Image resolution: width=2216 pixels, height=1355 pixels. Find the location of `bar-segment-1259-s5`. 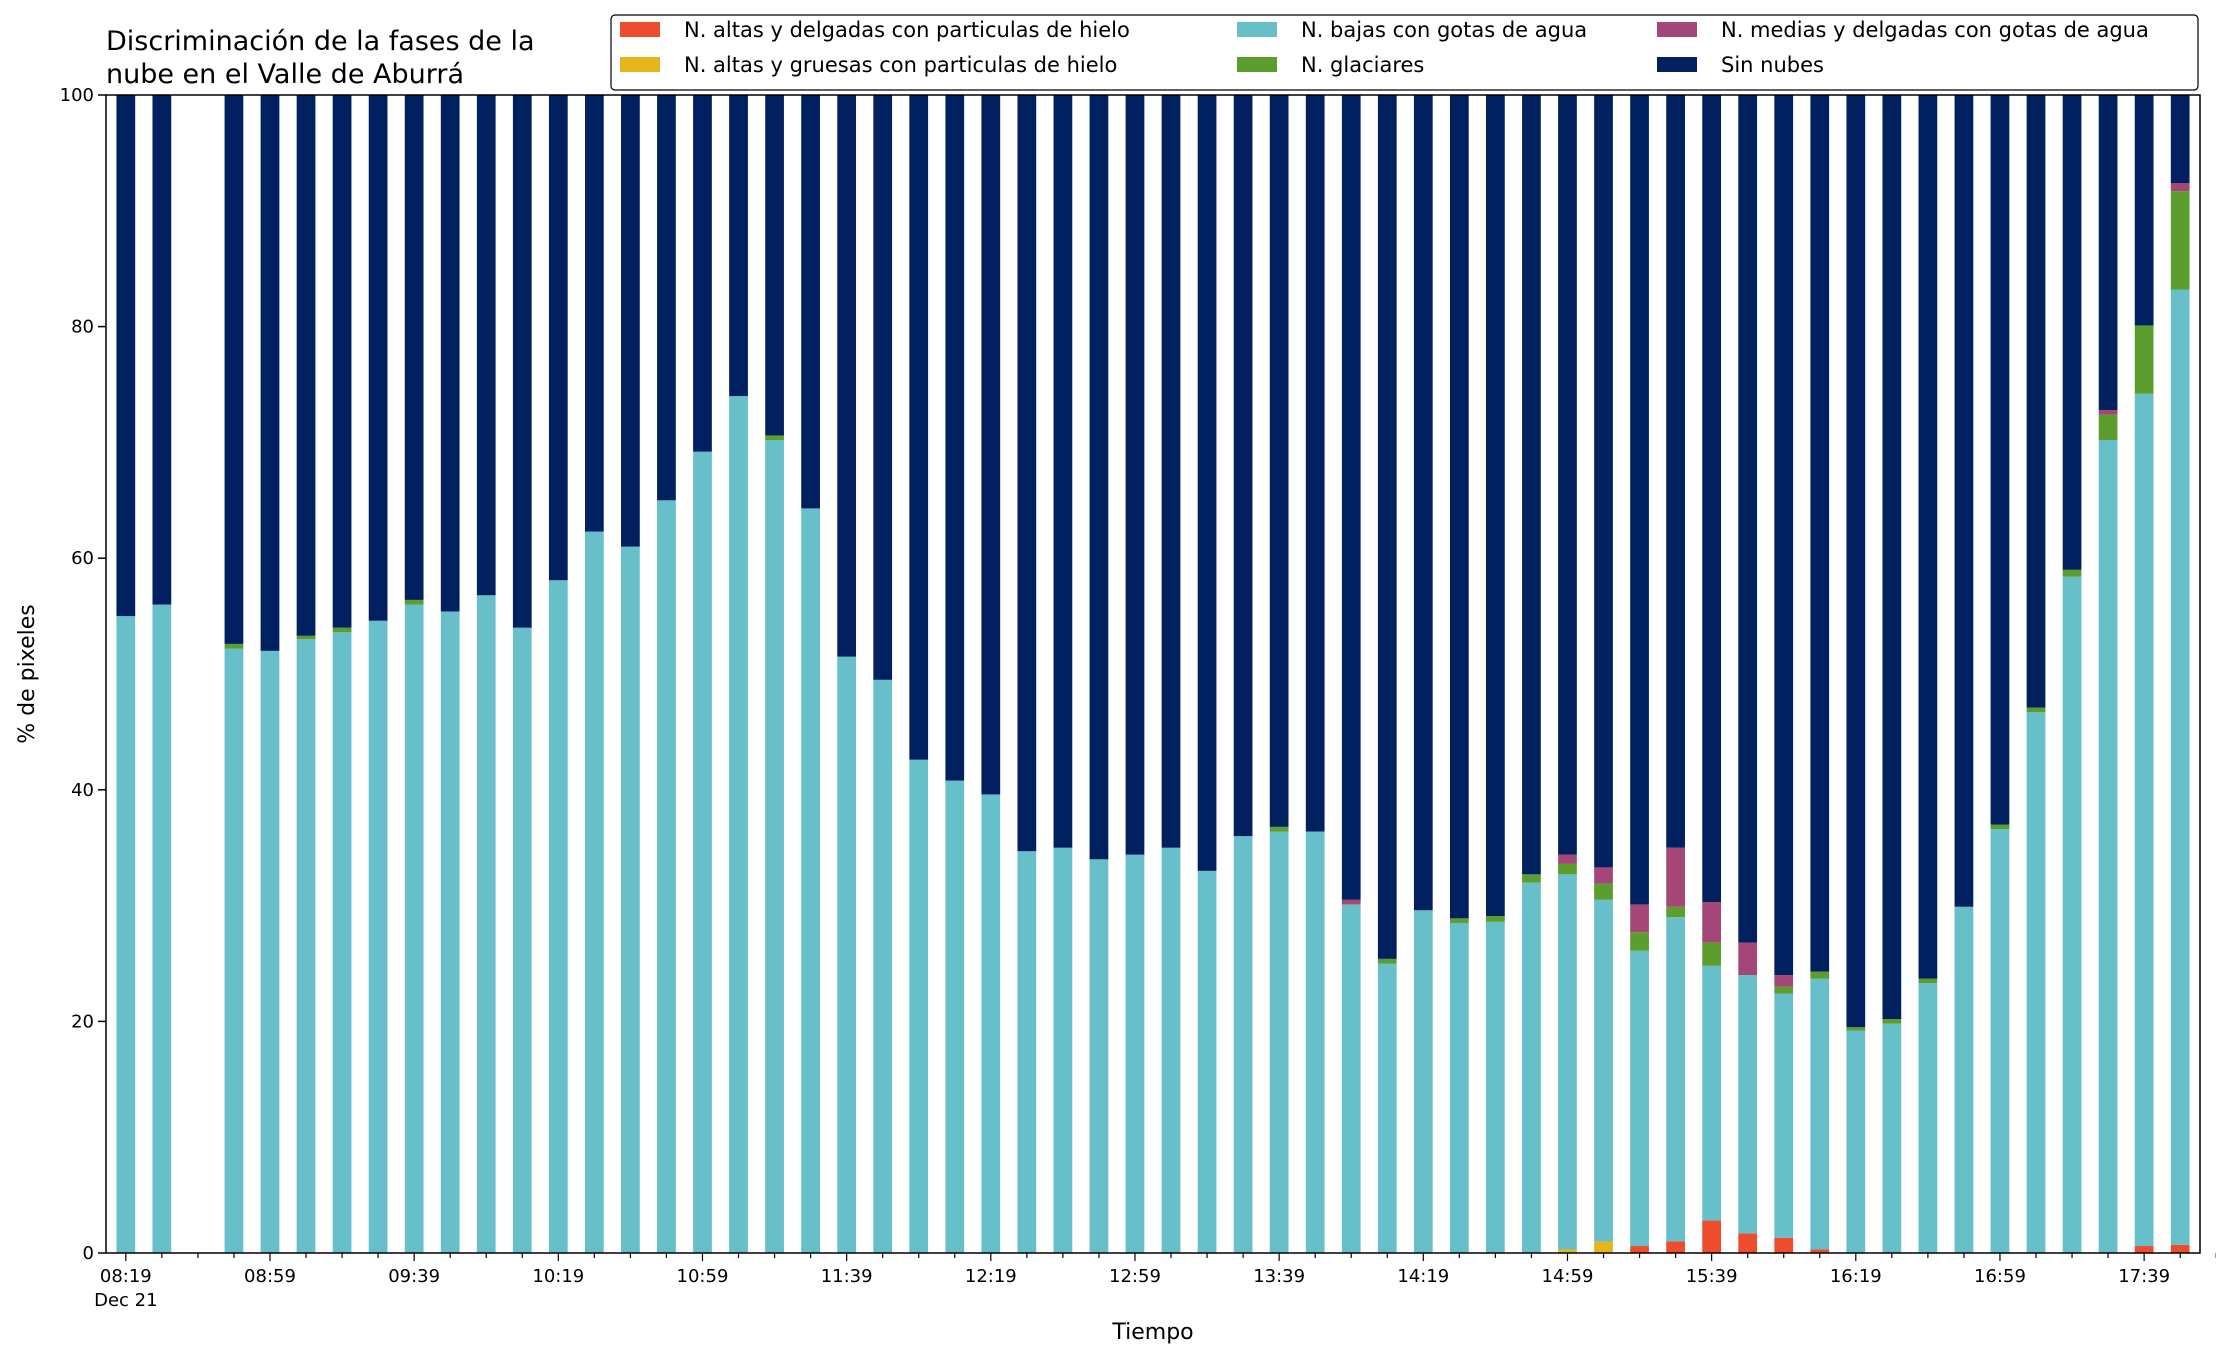

bar-segment-1259-s5 is located at coordinates (1135, 475).